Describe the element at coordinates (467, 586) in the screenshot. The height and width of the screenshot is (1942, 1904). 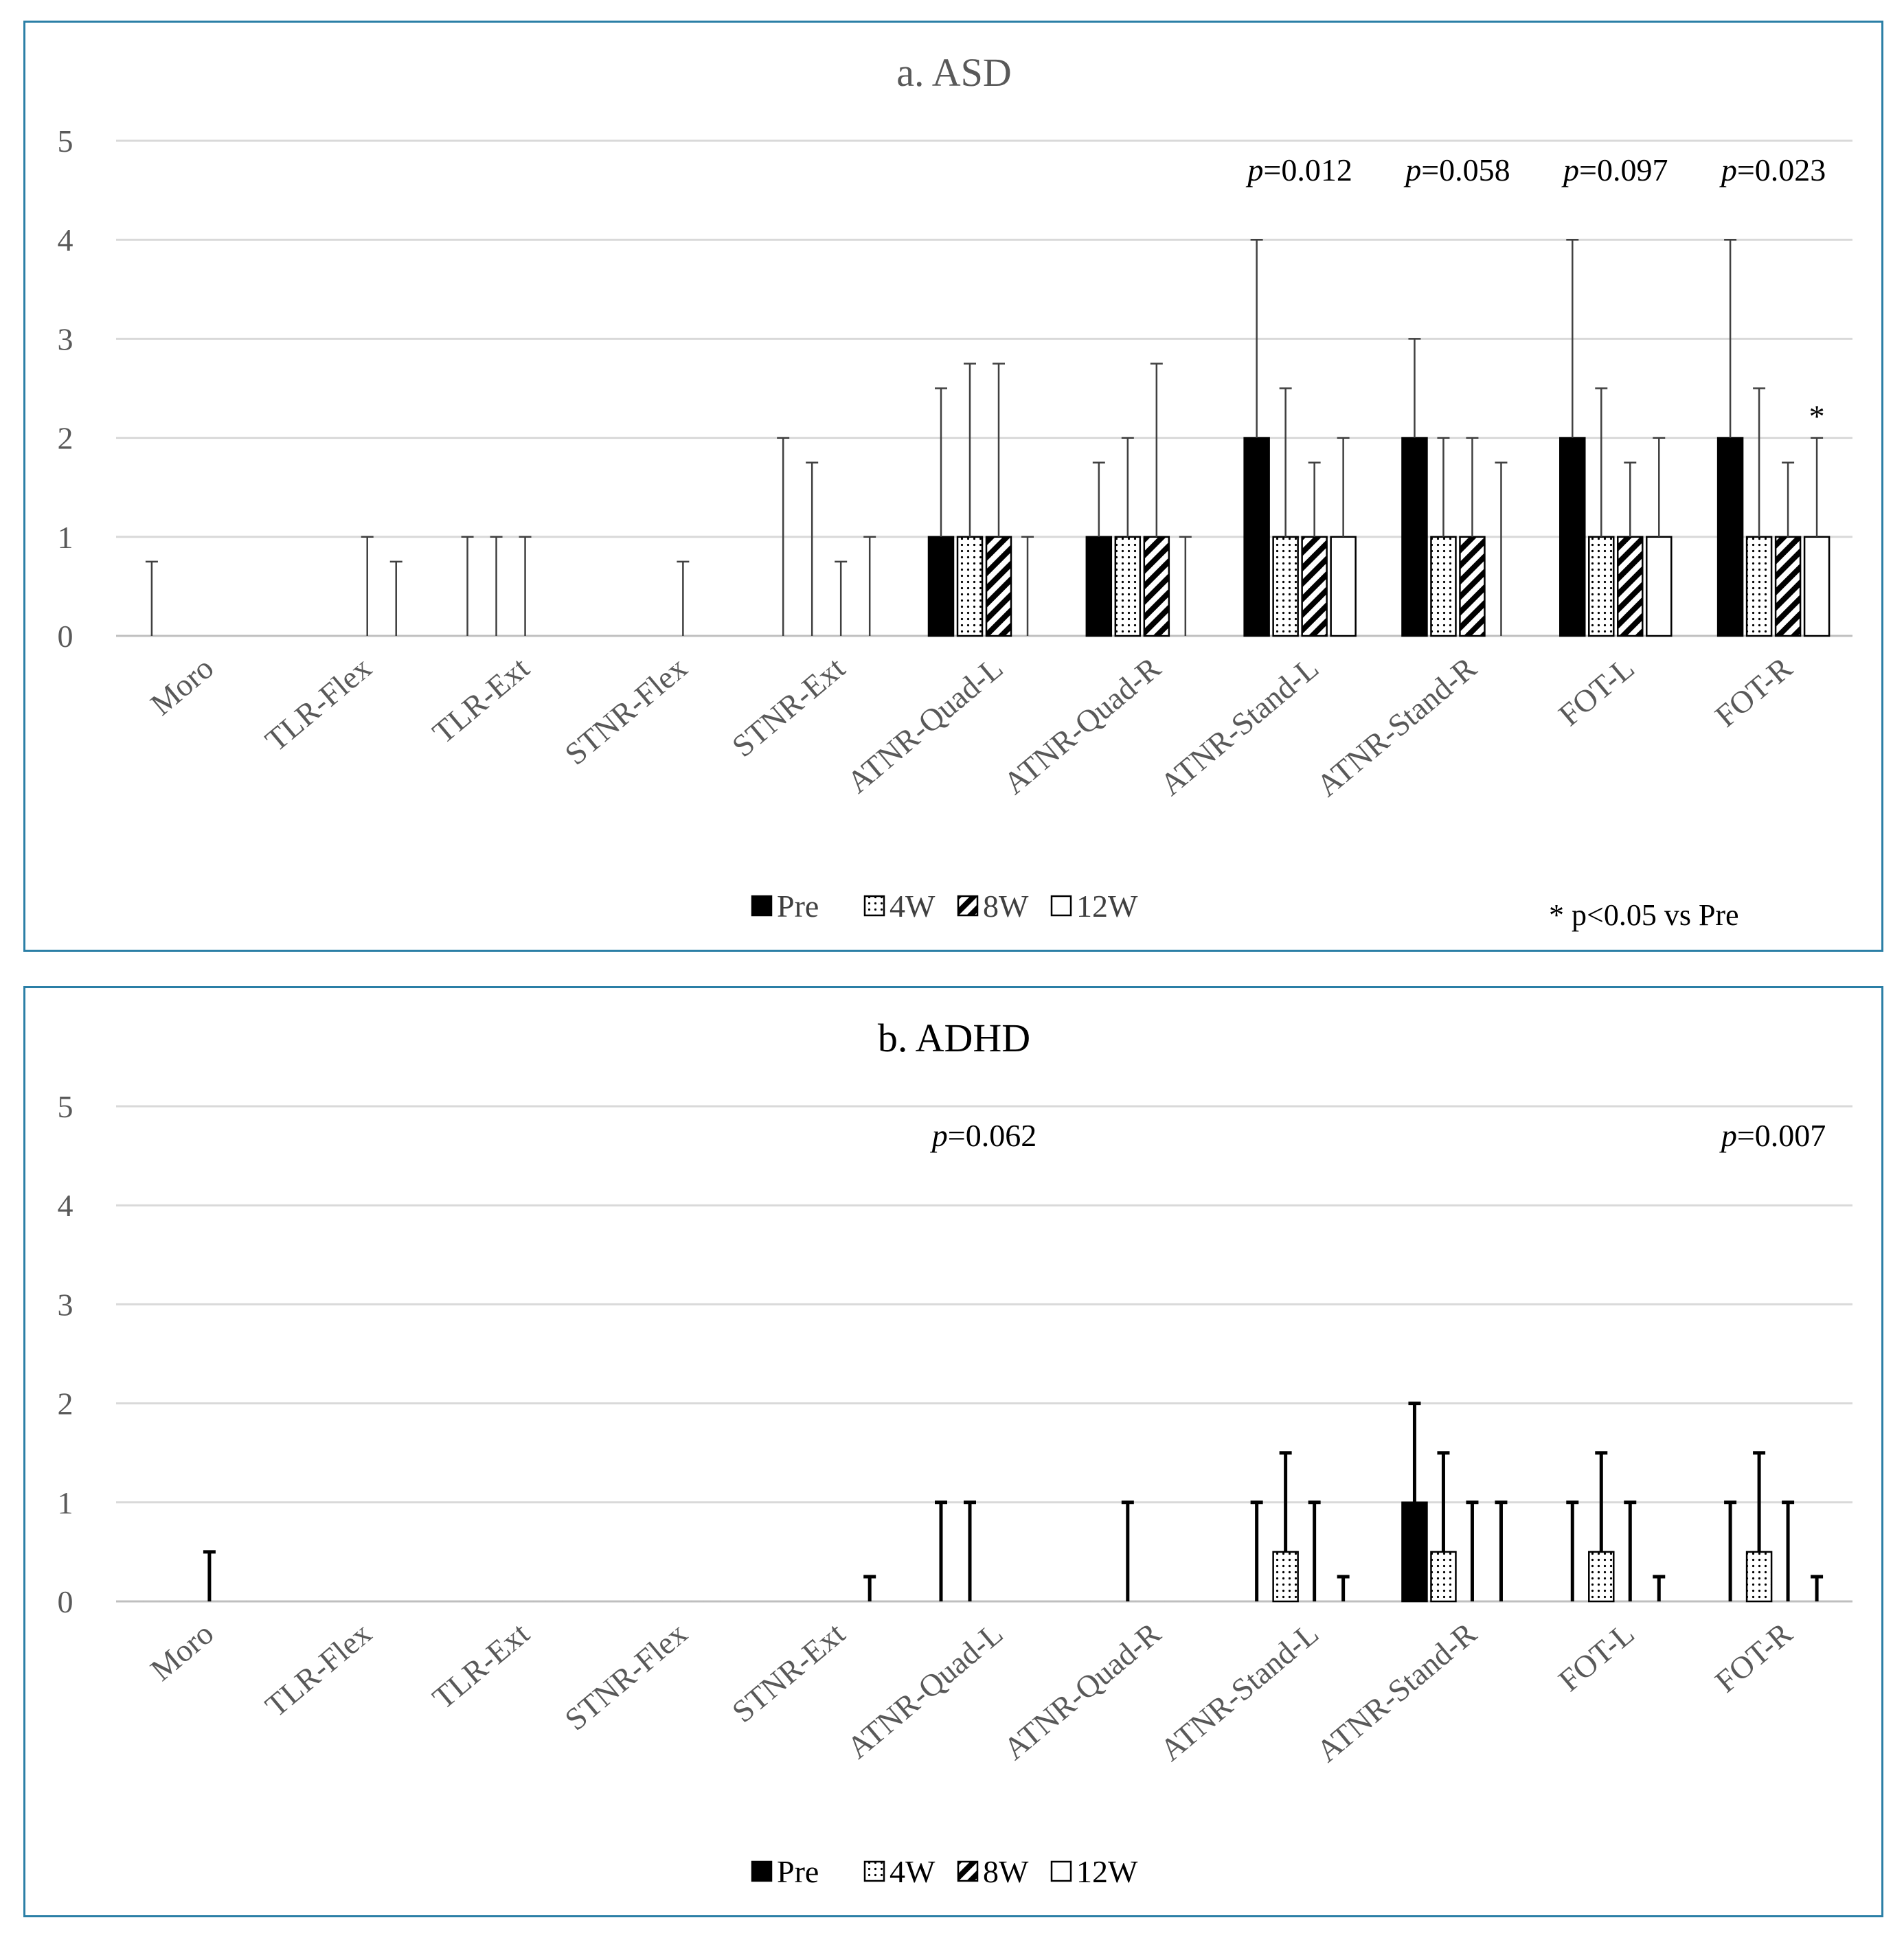
I see `error-bar-pre-tlr-ext` at that location.